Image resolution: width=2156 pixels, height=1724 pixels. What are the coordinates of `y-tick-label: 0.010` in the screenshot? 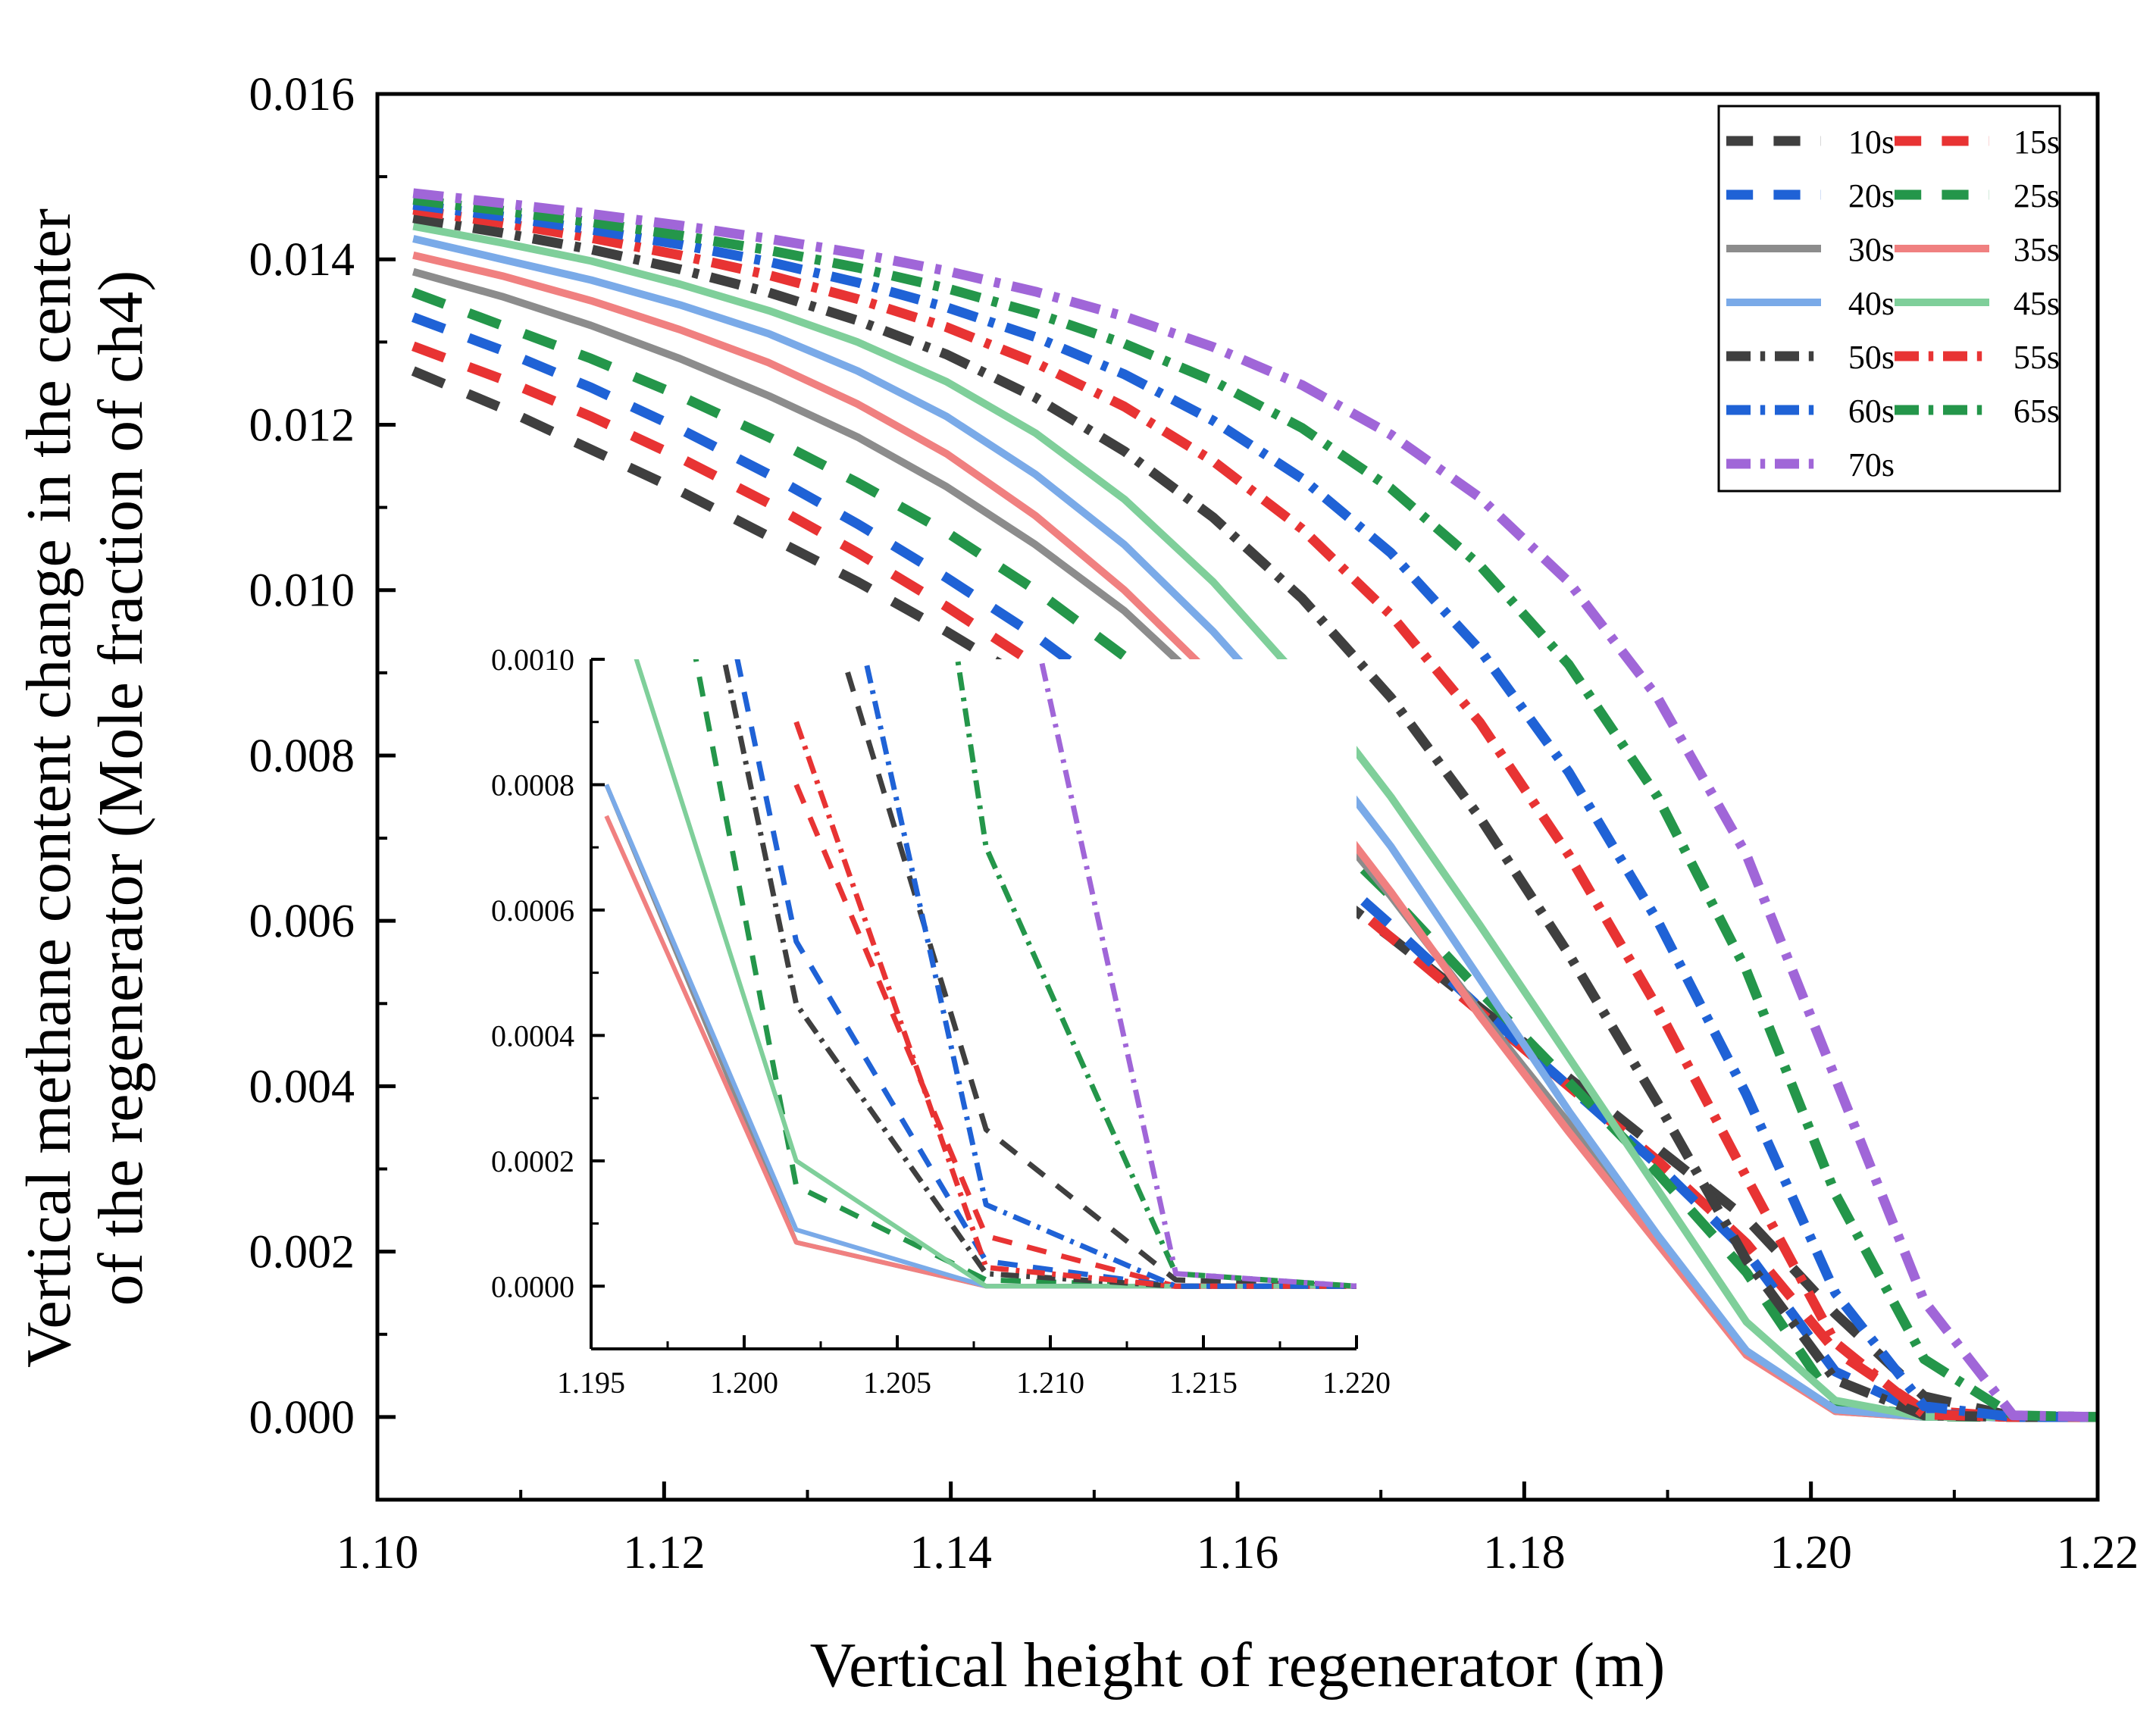 It's located at (302, 591).